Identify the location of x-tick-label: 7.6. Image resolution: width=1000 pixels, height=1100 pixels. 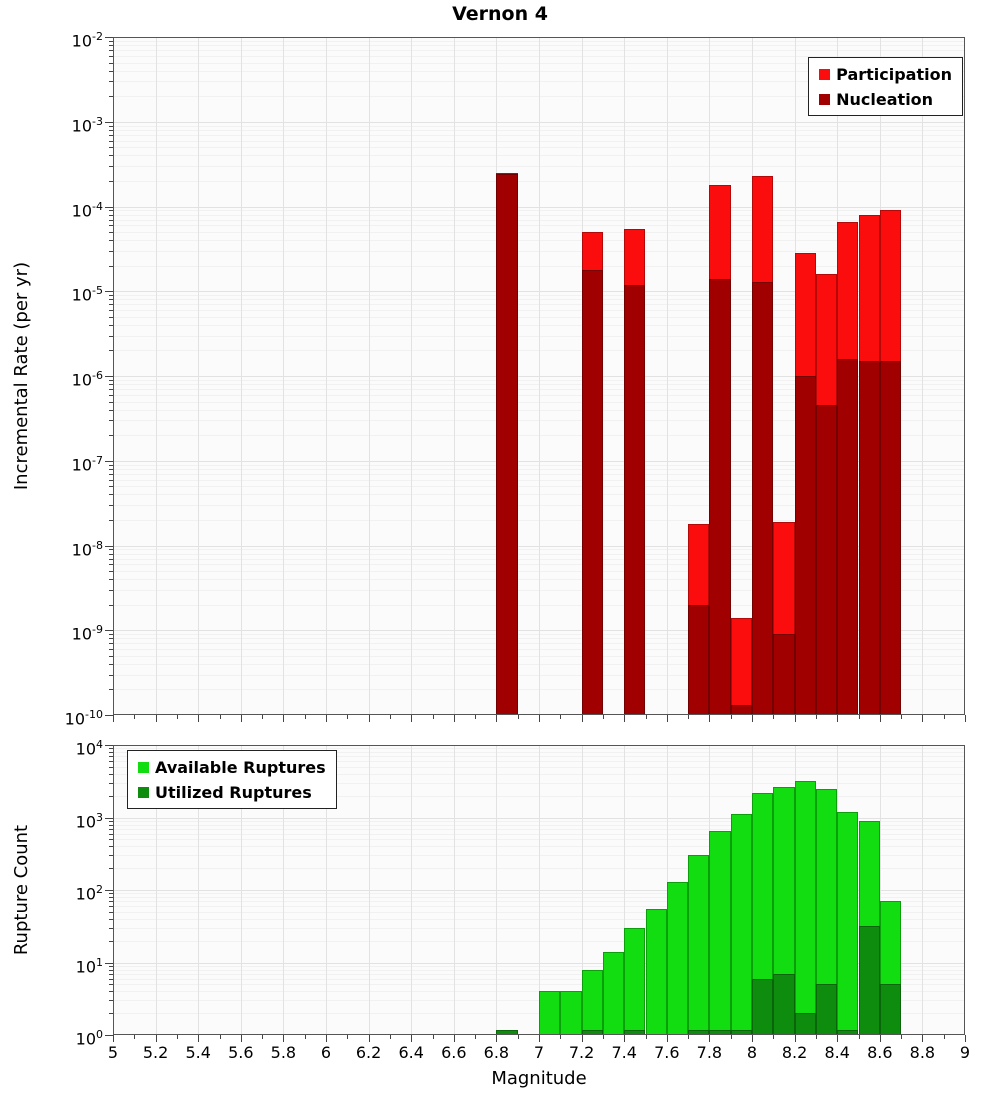
(667, 1052).